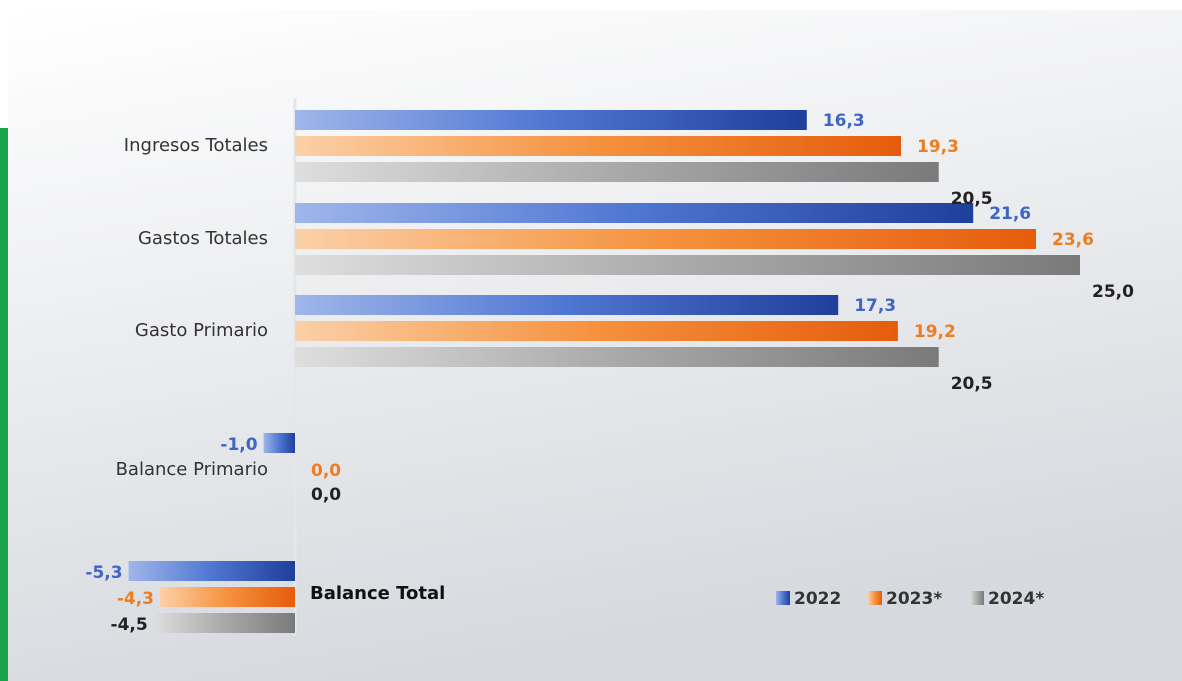  Describe the element at coordinates (598, 146) in the screenshot. I see `bar-ingresos-totales-2023` at that location.